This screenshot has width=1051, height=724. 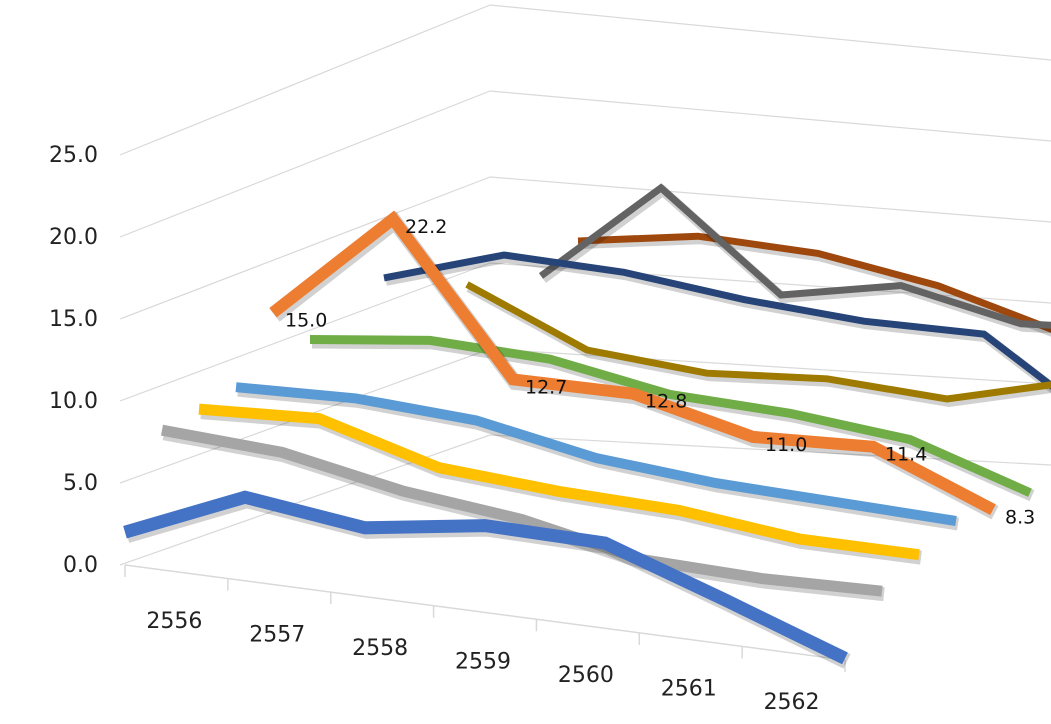 I want to click on data-label: 11.0, so click(x=786, y=445).